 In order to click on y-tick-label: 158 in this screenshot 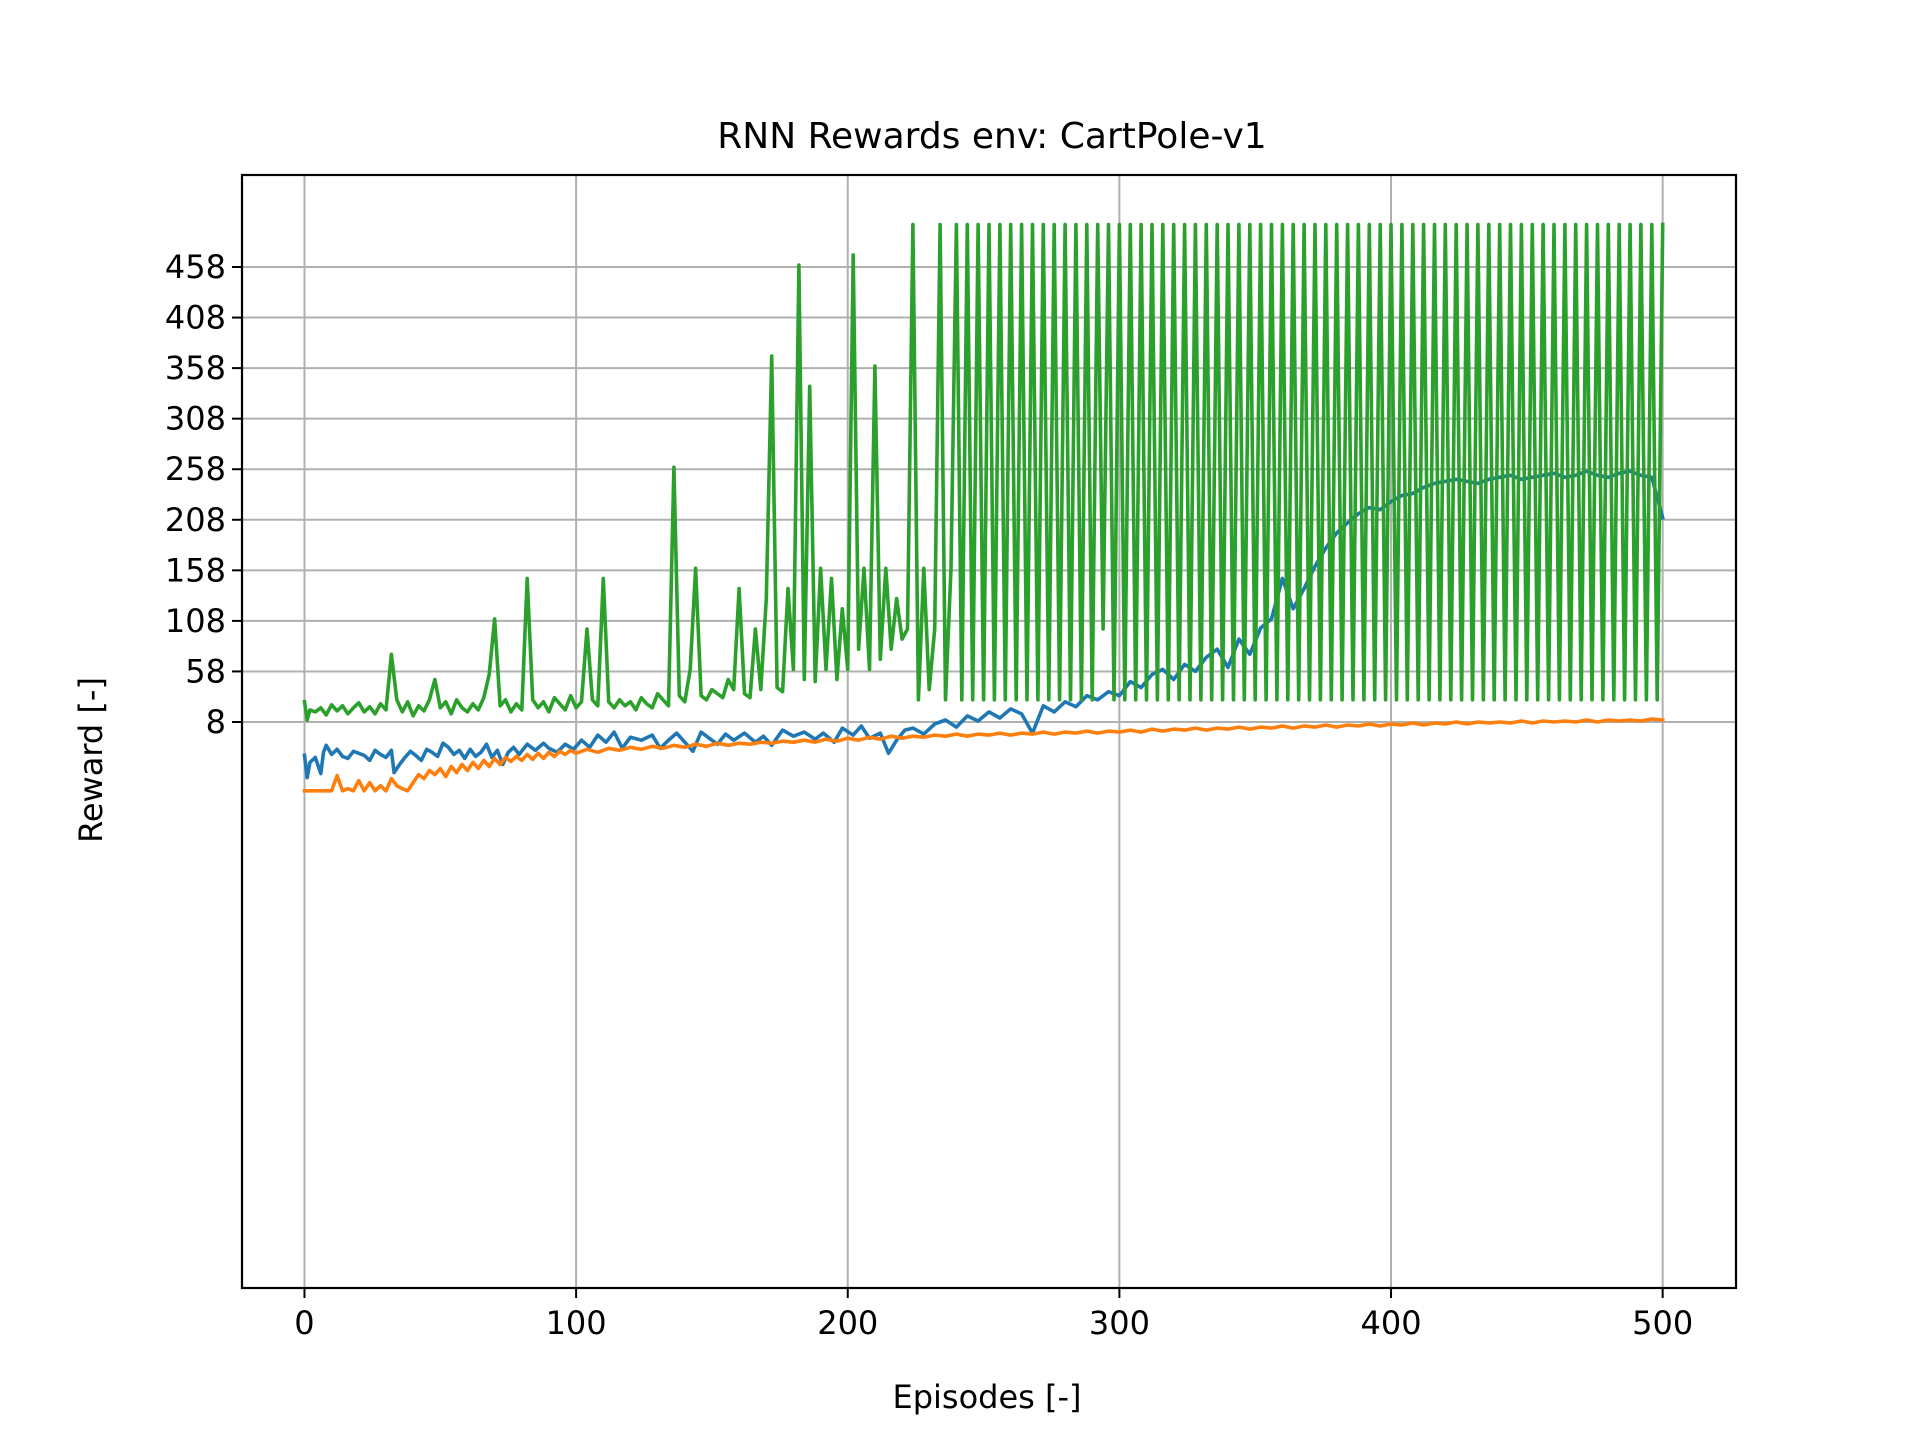, I will do `click(195, 570)`.